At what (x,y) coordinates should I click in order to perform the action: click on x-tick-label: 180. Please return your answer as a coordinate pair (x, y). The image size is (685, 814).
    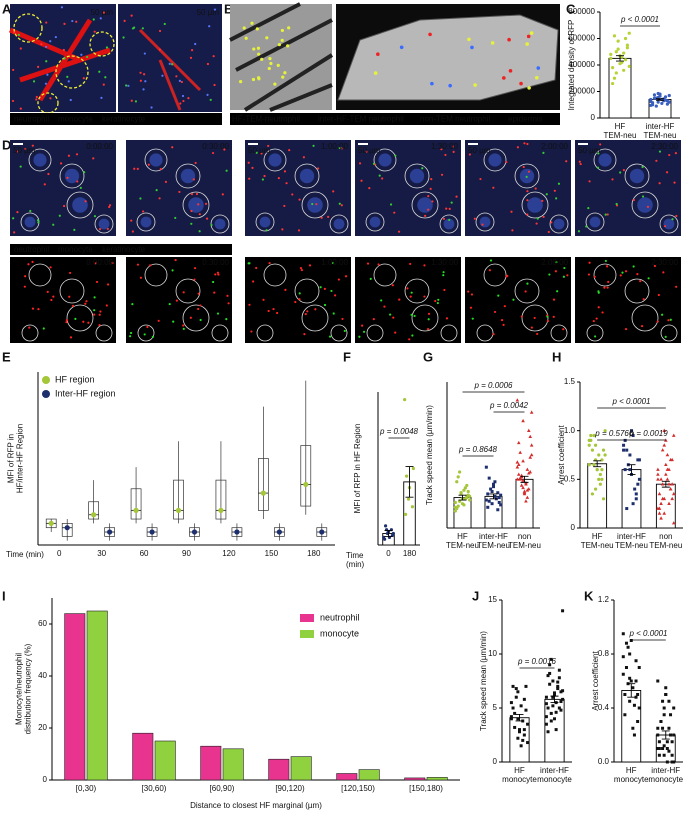
    Looking at the image, I should click on (410, 553).